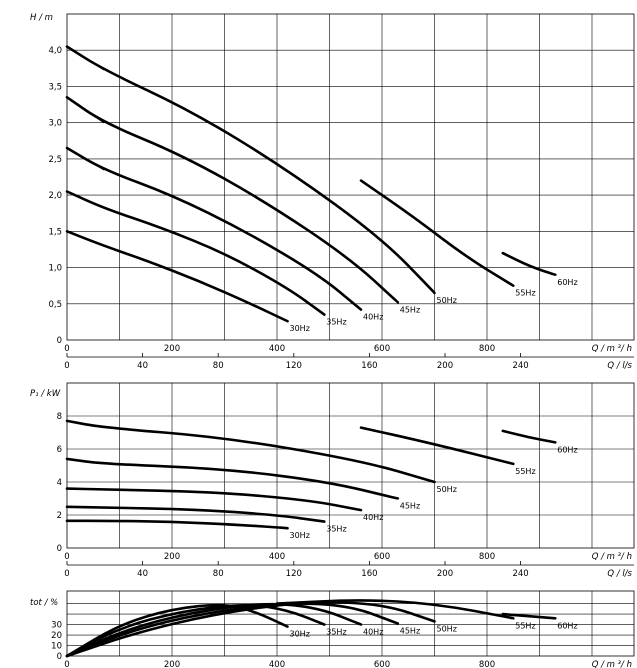  What do you see at coordinates (41, 18) in the screenshot?
I see `y-axis-label: H / m` at bounding box center [41, 18].